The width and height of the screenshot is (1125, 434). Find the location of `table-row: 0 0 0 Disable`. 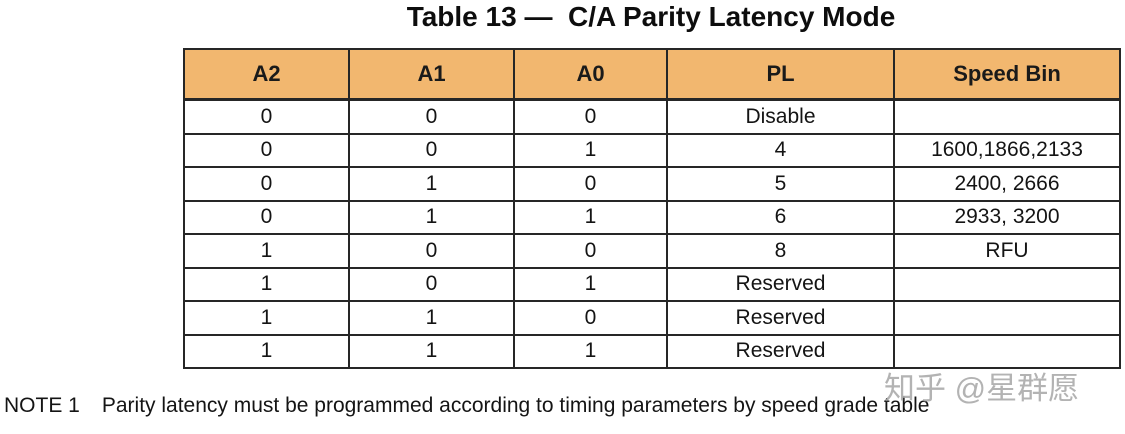

table-row: 0 0 0 Disable is located at coordinates (652, 116).